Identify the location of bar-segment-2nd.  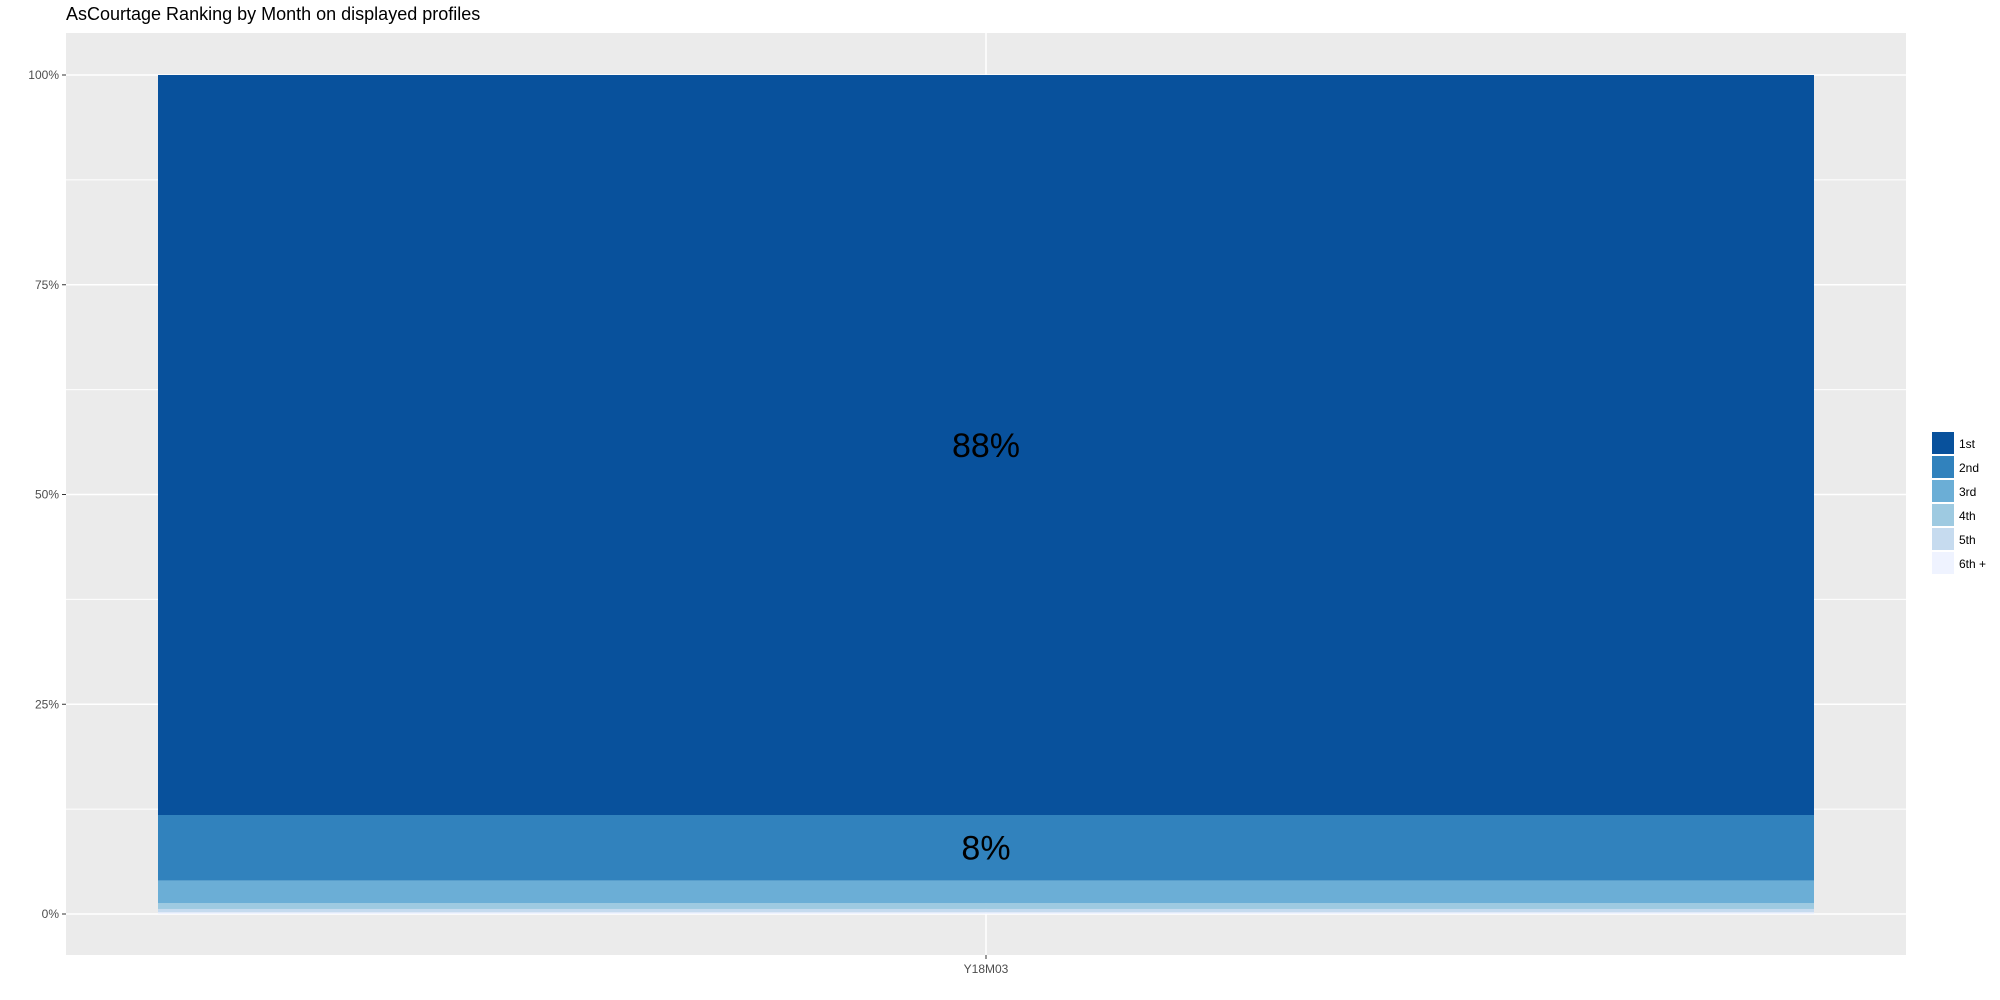
(986, 847).